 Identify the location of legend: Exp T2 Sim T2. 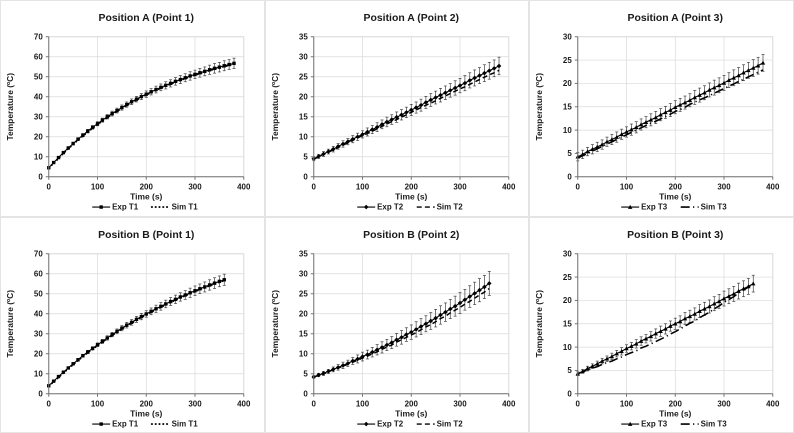
(409, 423).